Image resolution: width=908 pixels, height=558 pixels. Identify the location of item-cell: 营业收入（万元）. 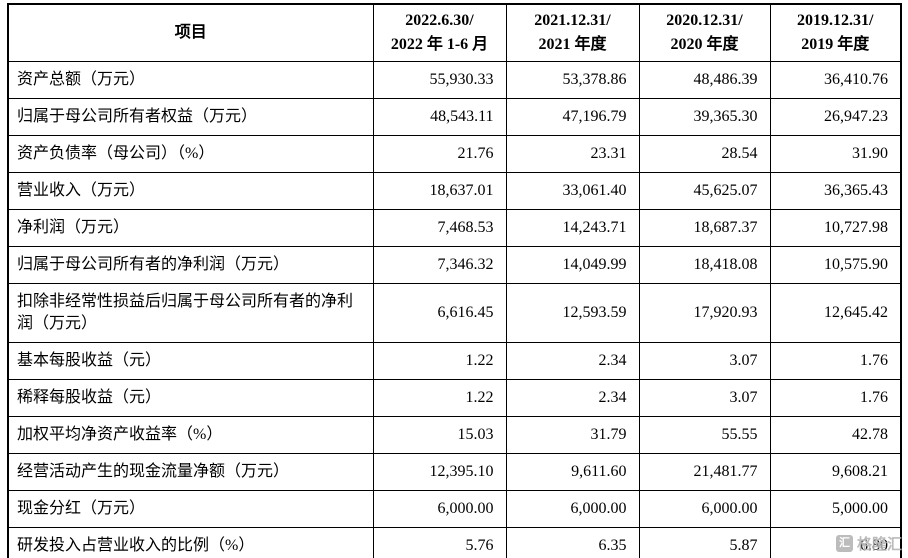
(190, 191).